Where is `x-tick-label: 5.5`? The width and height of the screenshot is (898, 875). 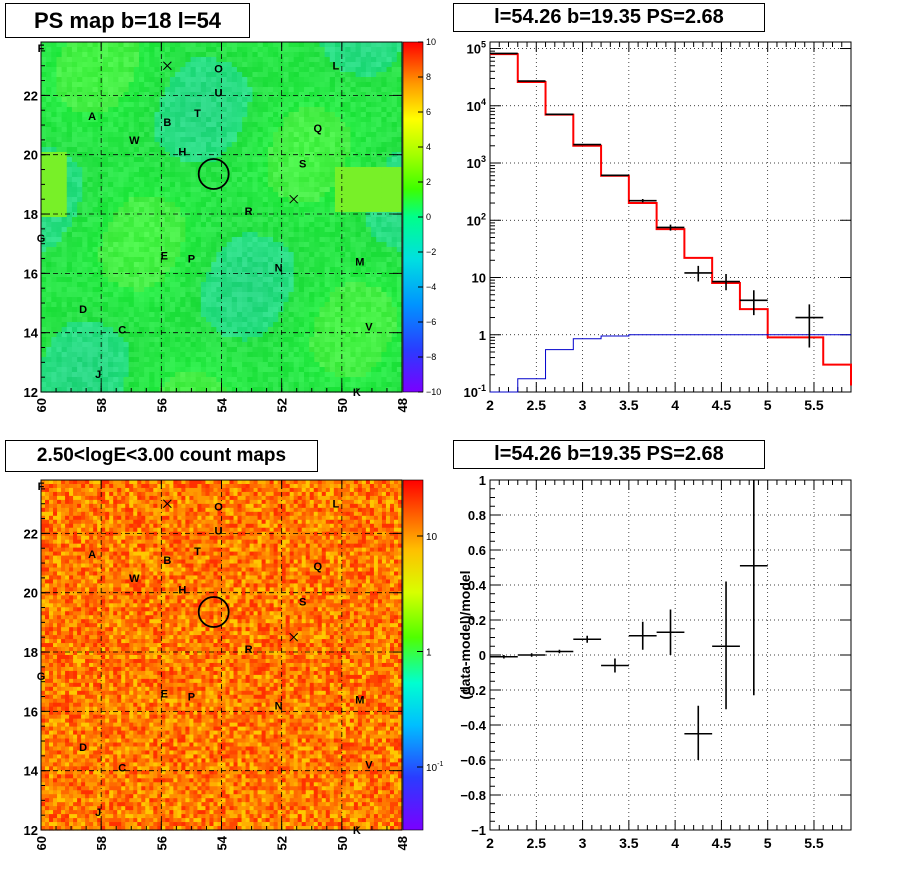 x-tick-label: 5.5 is located at coordinates (814, 405).